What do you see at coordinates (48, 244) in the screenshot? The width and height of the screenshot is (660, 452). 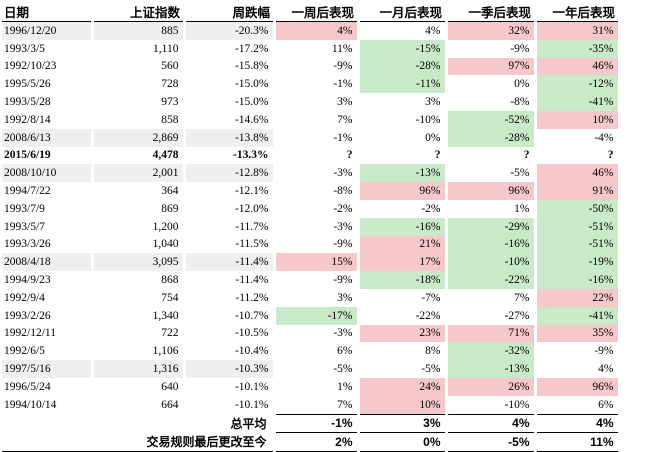 I see `date-cell: 1993/3/26` at bounding box center [48, 244].